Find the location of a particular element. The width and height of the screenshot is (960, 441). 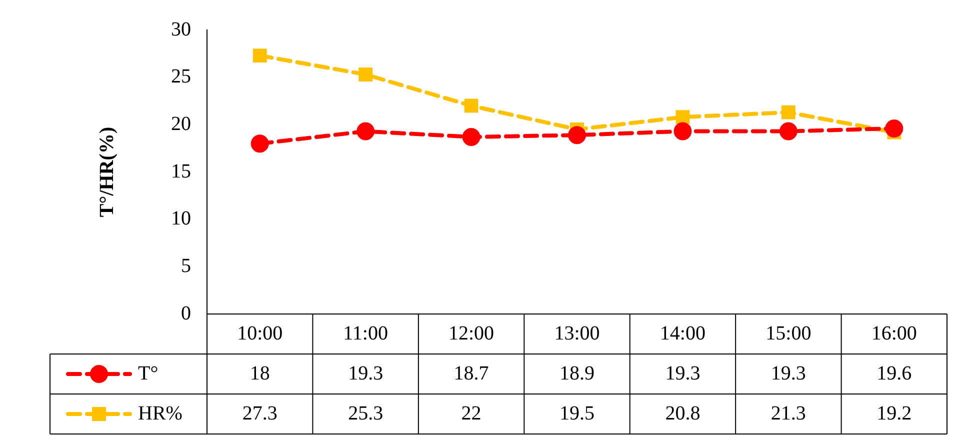

data-label: 19.5 is located at coordinates (577, 413).